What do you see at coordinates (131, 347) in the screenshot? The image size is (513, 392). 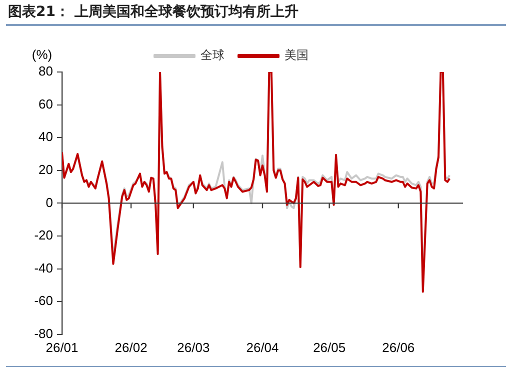 I see `x-tick-label: 26/02` at bounding box center [131, 347].